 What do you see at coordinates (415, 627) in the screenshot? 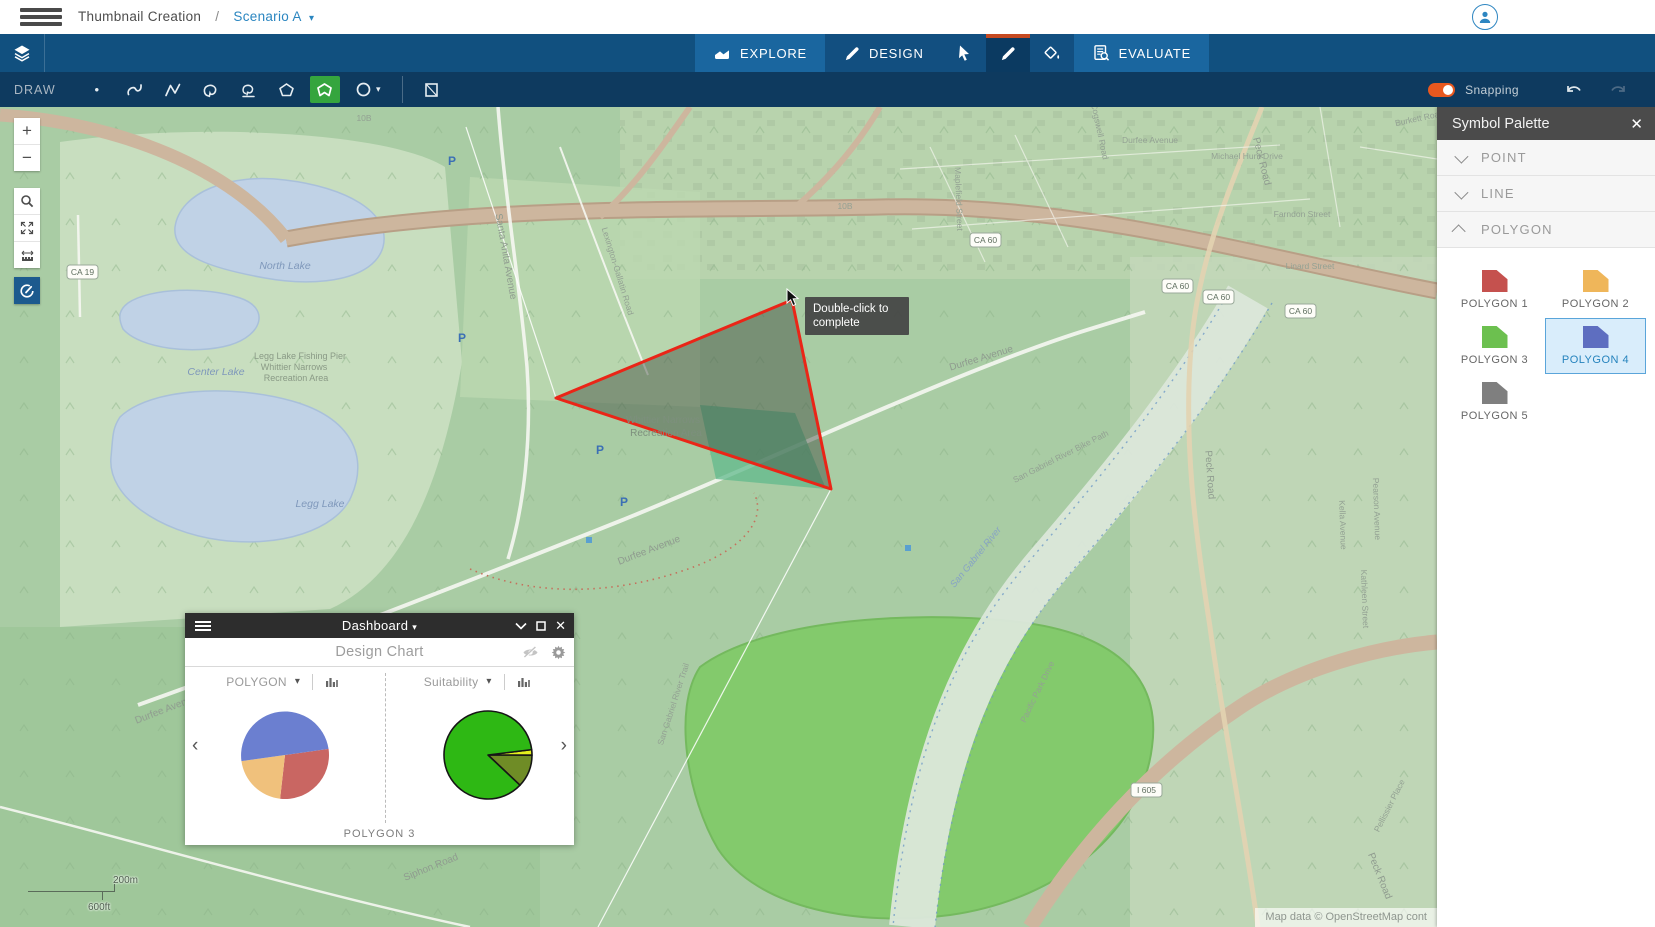
I see `dashboard-caret-icon: ▾` at bounding box center [415, 627].